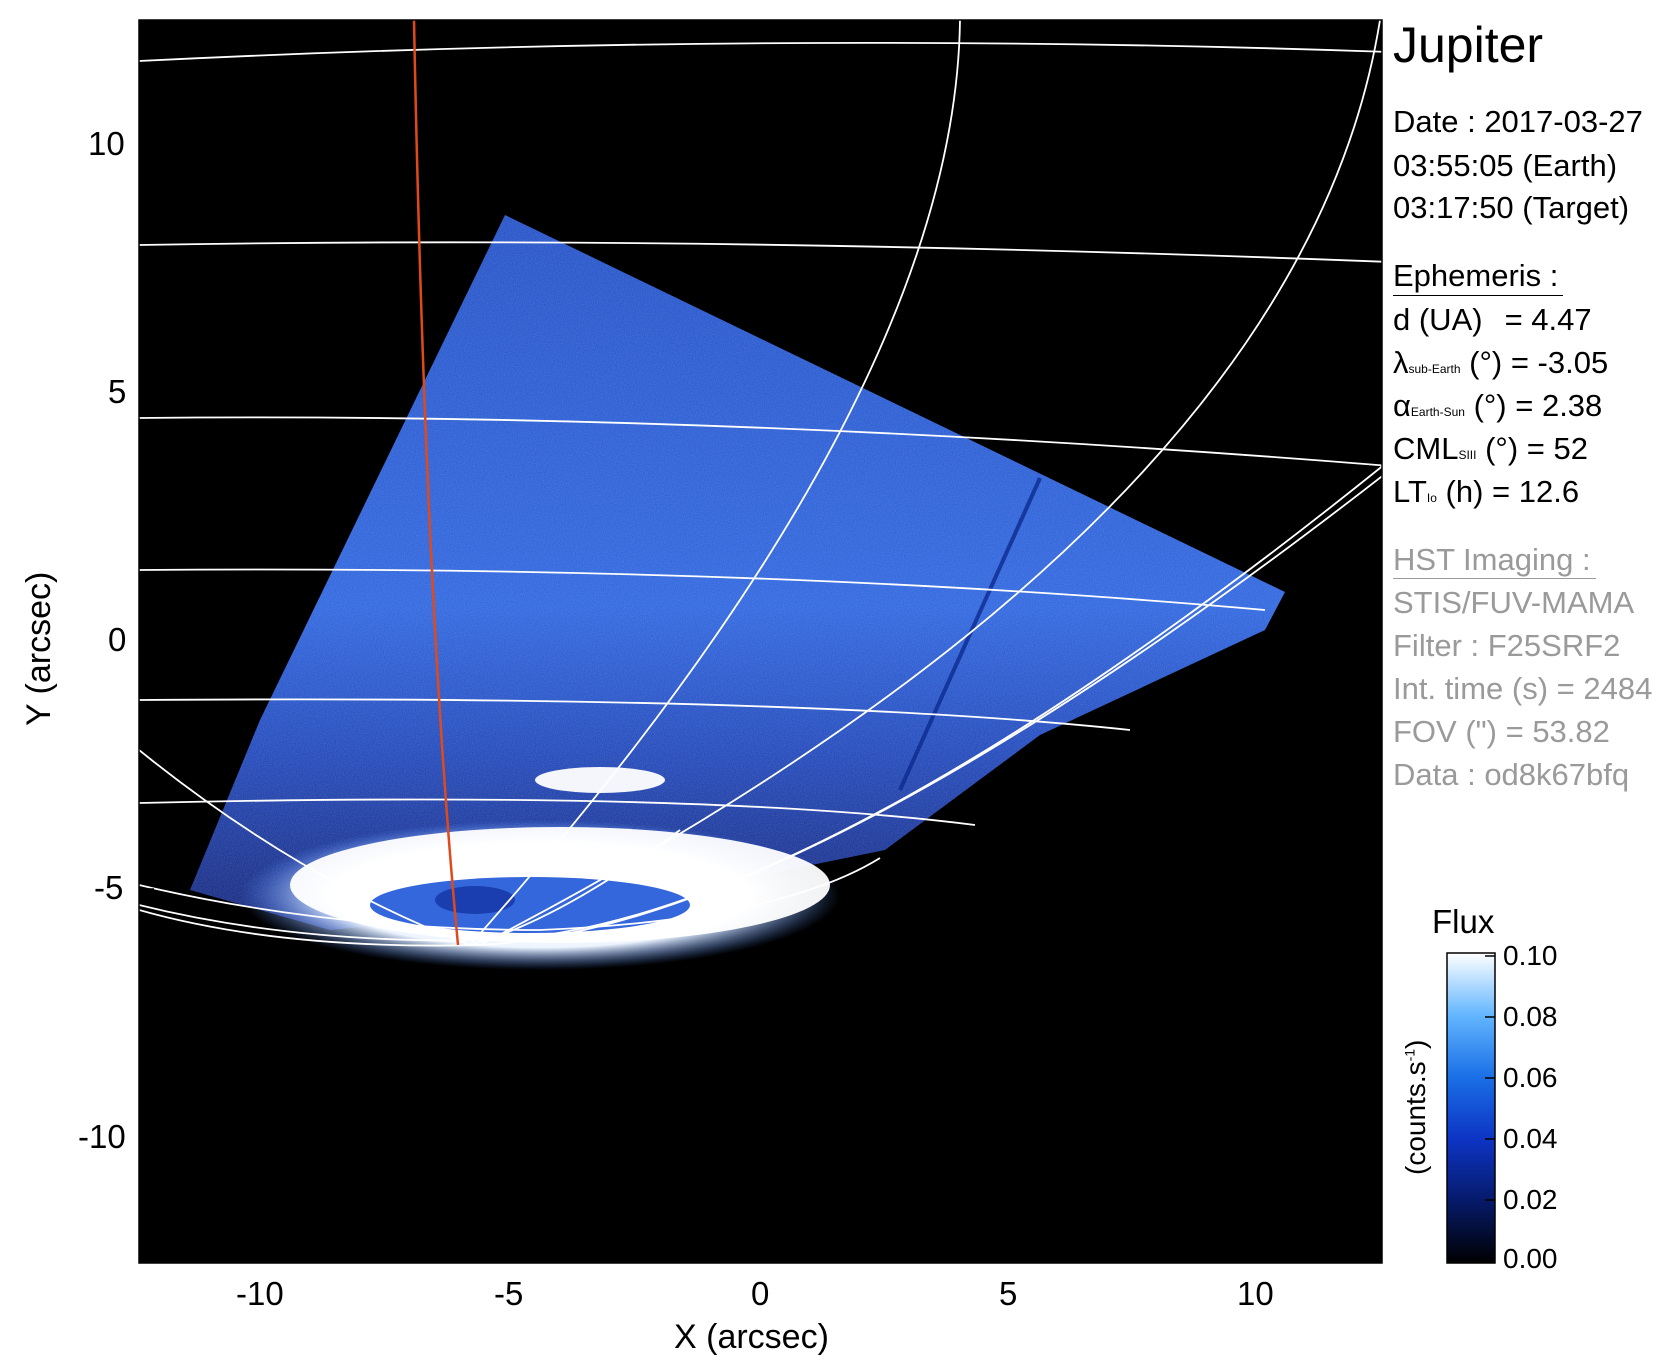 The height and width of the screenshot is (1367, 1677). I want to click on sub-earth-symbol: λ, so click(1401, 362).